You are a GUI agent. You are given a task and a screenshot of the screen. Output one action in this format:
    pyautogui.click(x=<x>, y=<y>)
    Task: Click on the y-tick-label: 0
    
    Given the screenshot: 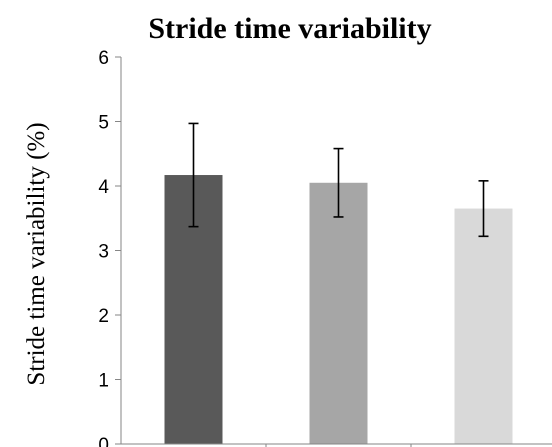 What is the action you would take?
    pyautogui.click(x=103, y=441)
    